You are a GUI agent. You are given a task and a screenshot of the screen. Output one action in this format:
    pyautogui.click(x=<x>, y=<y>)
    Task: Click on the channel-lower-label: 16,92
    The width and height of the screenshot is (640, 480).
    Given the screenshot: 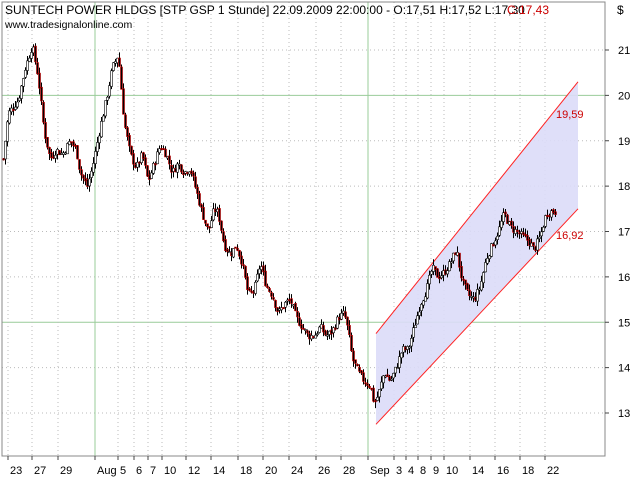 What is the action you would take?
    pyautogui.click(x=570, y=236)
    